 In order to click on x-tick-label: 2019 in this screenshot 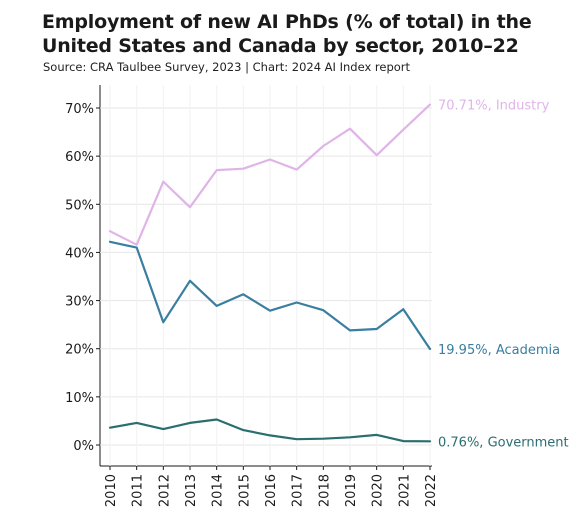, I will do `click(351, 490)`.